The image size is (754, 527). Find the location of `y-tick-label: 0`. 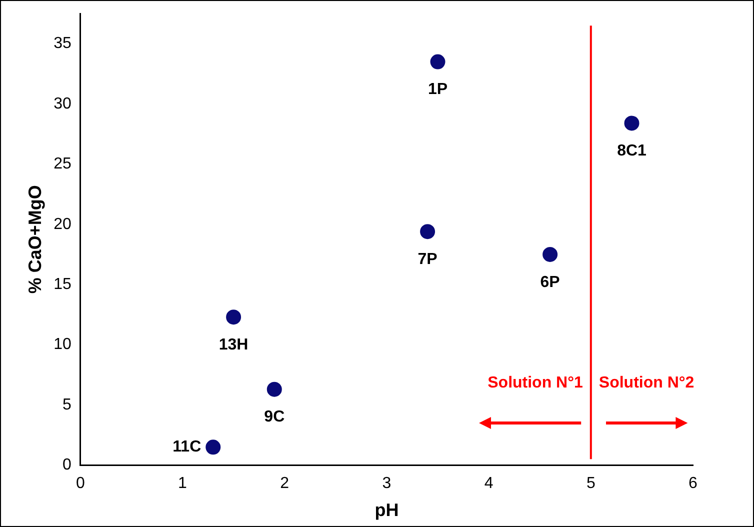

y-tick-label: 0 is located at coordinates (67, 465).